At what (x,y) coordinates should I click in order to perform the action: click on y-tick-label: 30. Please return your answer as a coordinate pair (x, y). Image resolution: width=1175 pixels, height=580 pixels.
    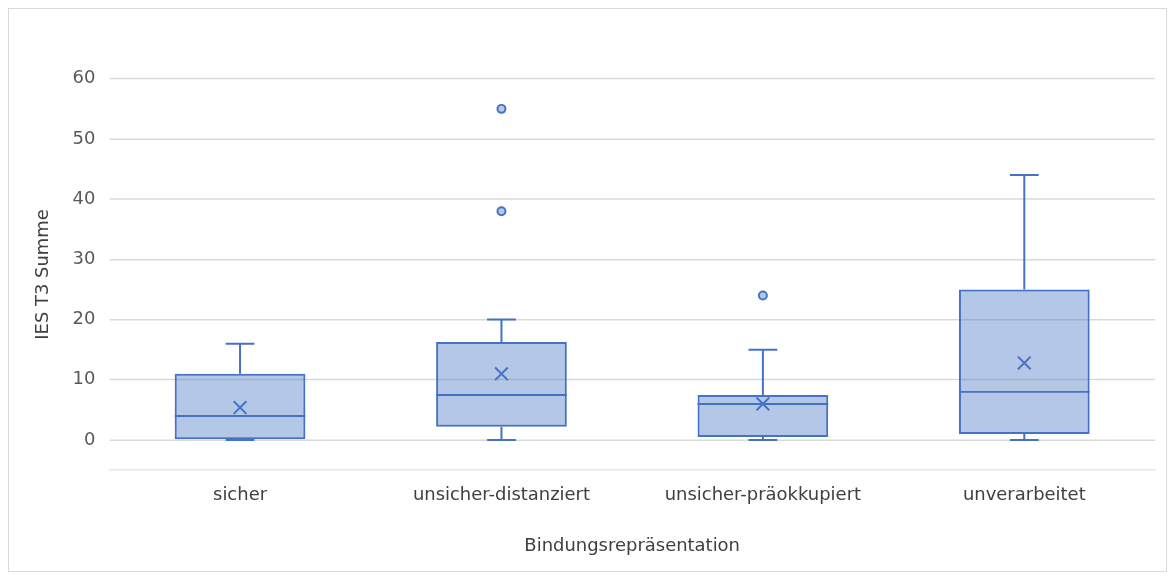
    Looking at the image, I should click on (84, 258).